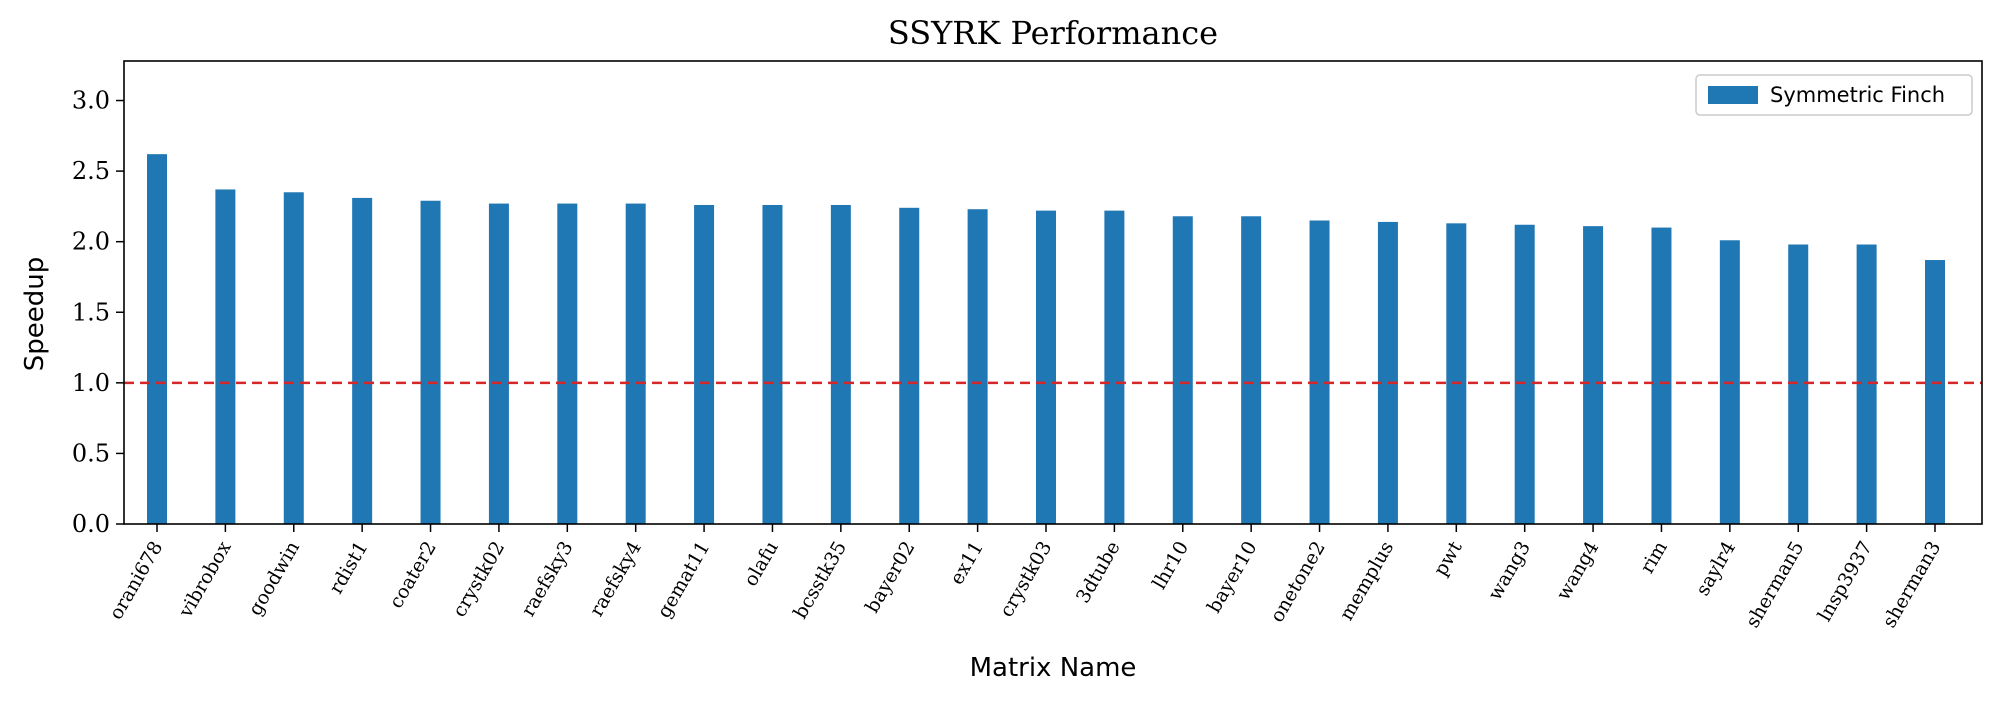 The width and height of the screenshot is (2002, 703). Describe the element at coordinates (1661, 375) in the screenshot. I see `bar-rim` at that location.